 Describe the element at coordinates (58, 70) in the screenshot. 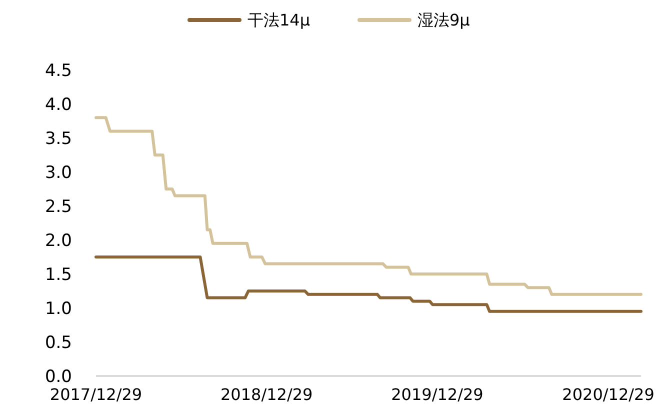

I see `y-tick-label: 4.5` at that location.